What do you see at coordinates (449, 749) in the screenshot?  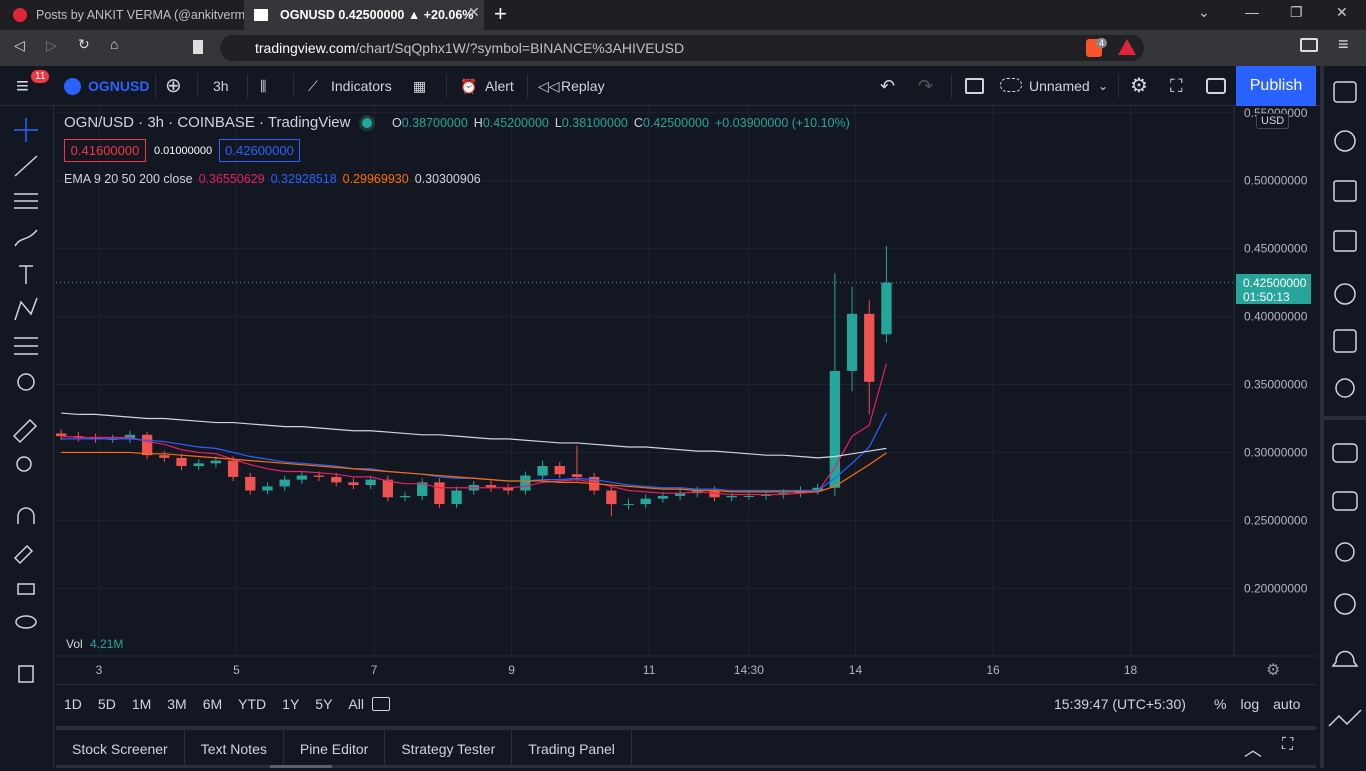 I see `panel-tab: Strategy Tester` at bounding box center [449, 749].